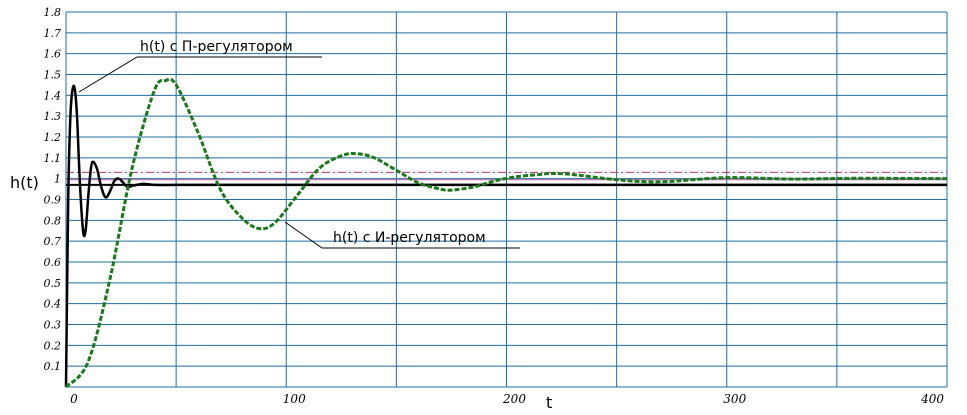  I want to click on annotation-i-regulator: h(t) с И-регулятором, so click(402, 235).